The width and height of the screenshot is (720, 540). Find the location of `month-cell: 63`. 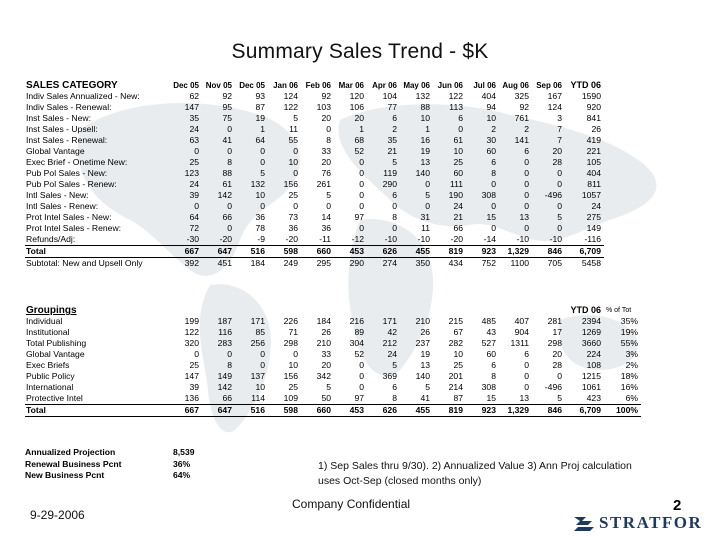

month-cell: 63 is located at coordinates (194, 140).